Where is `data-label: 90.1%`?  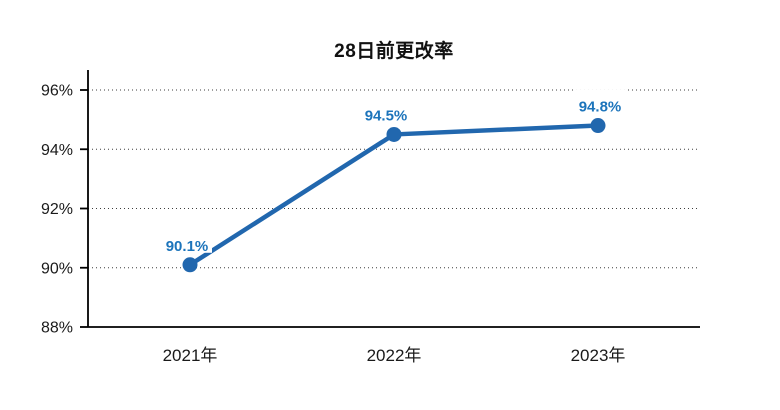 data-label: 90.1% is located at coordinates (187, 246).